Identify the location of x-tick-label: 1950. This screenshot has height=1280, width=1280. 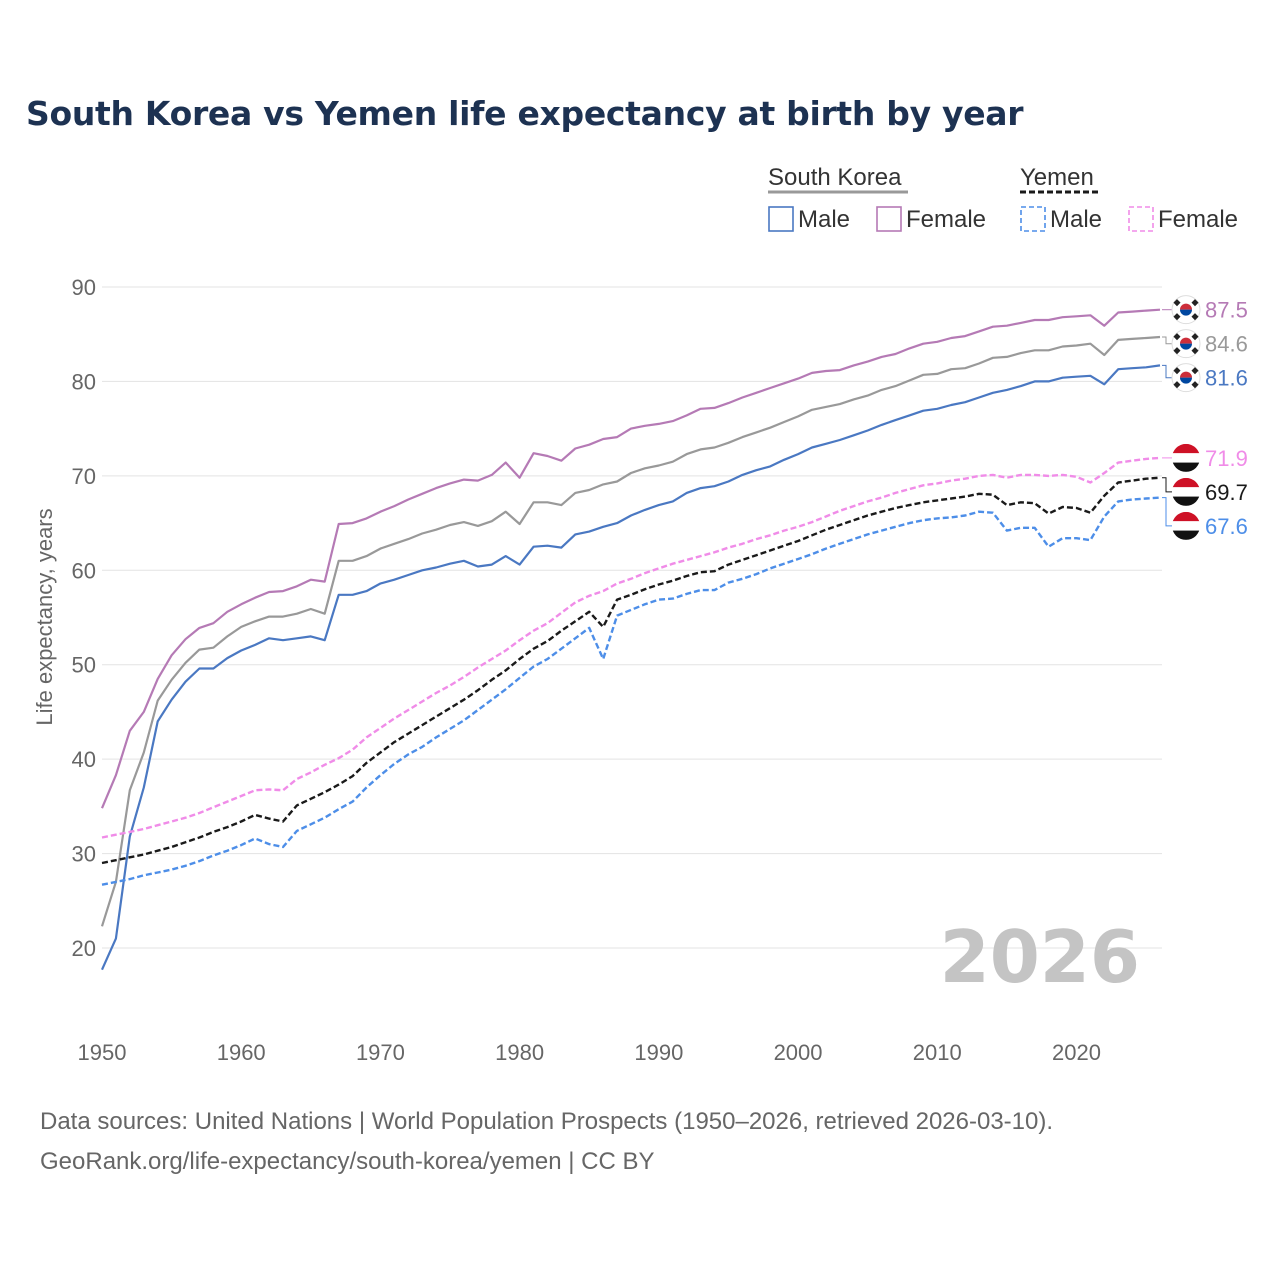
(102, 1052).